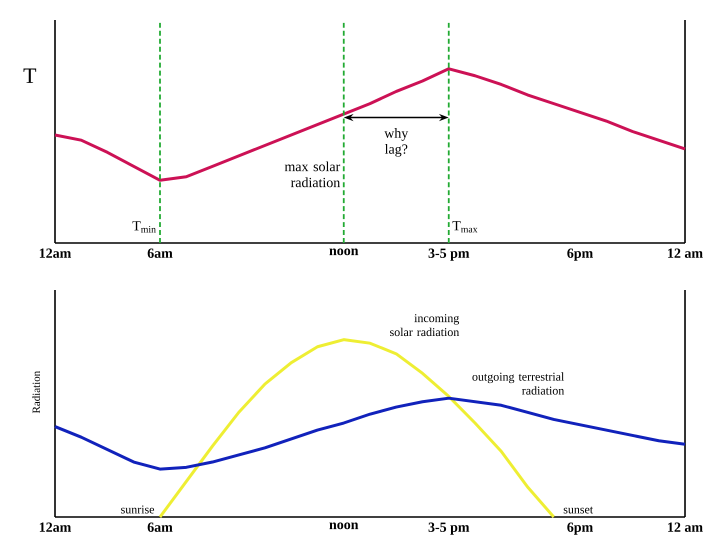 Image resolution: width=713 pixels, height=547 pixels. I want to click on y-axis-title: Radiation, so click(36, 392).